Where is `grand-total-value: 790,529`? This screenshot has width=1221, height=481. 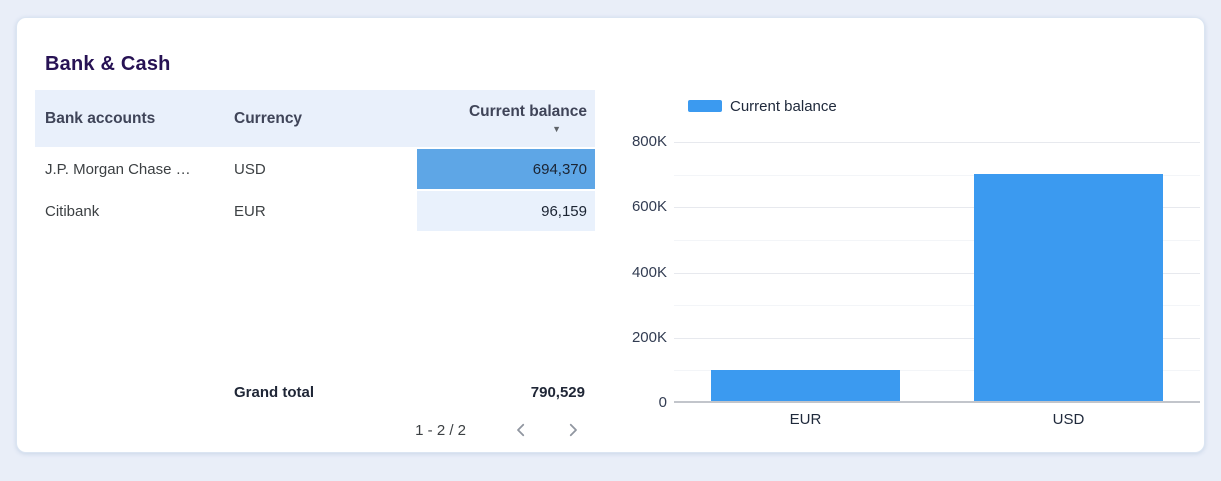 grand-total-value: 790,529 is located at coordinates (557, 392).